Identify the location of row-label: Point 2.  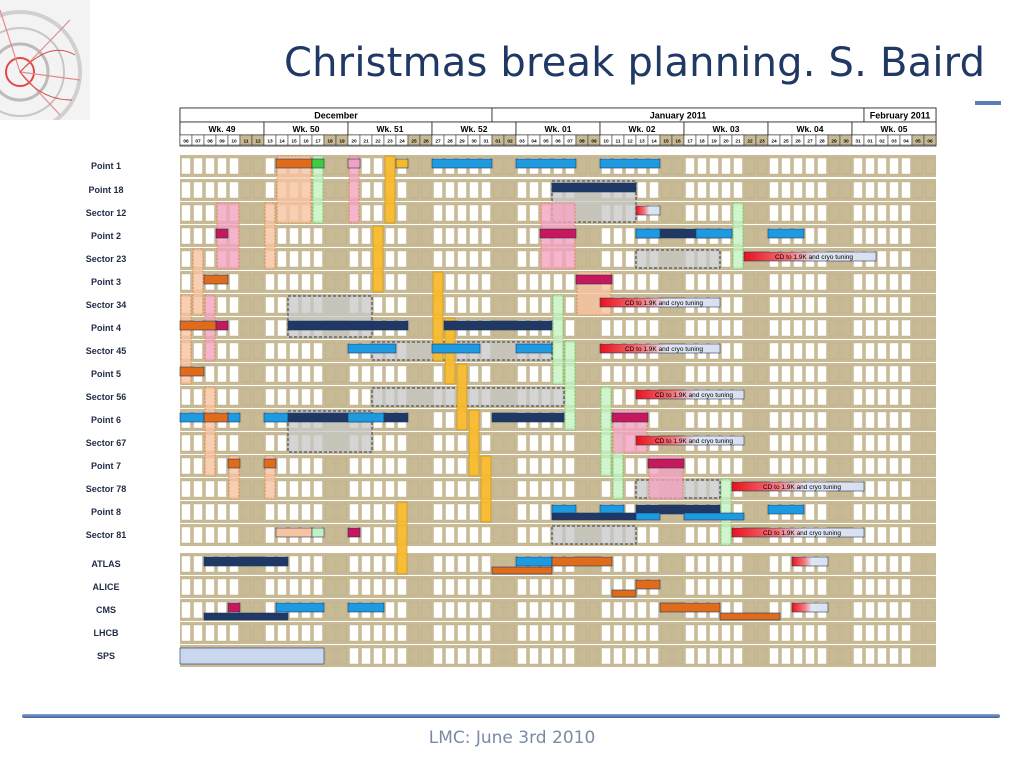
(106, 236).